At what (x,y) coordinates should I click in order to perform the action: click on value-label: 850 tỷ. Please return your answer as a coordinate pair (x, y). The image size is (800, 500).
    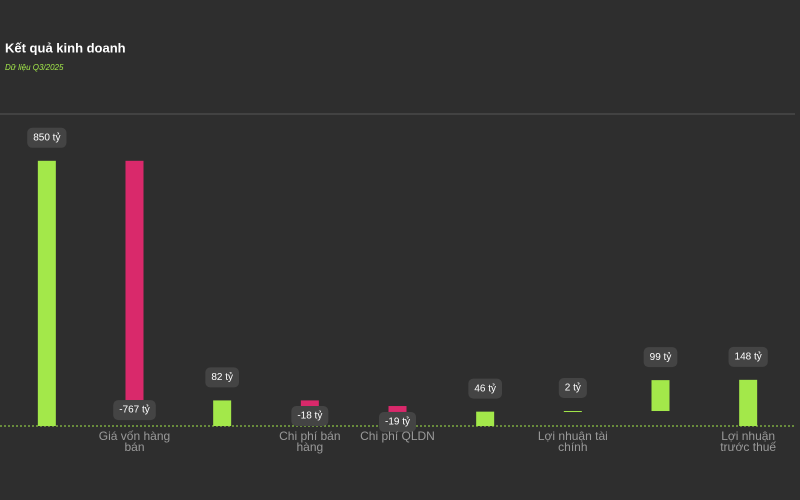
    Looking at the image, I should click on (46, 137).